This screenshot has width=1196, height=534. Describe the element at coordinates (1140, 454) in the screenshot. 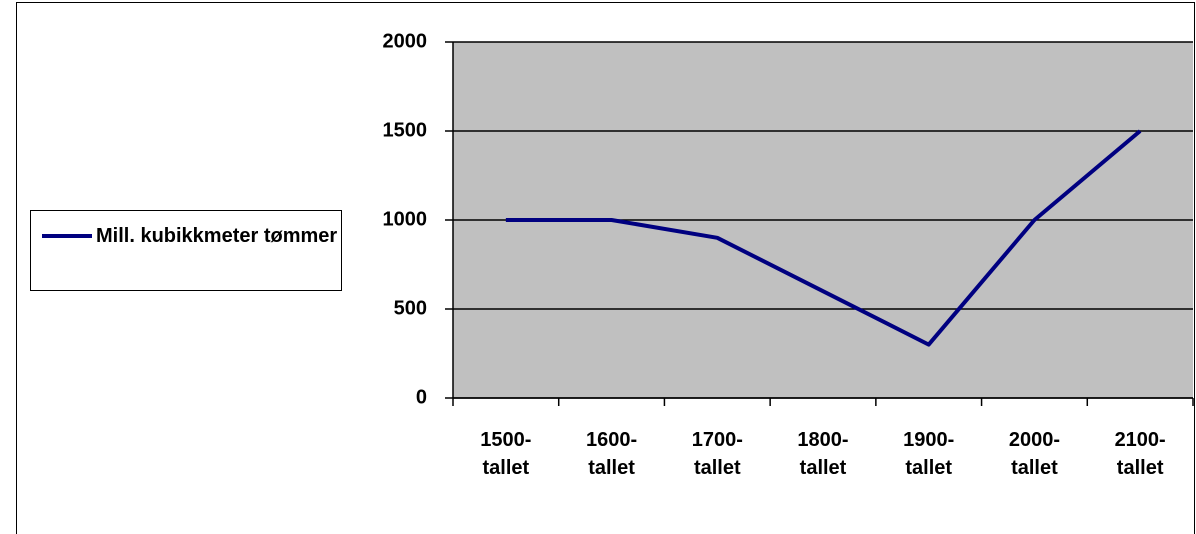

I see `x-tick-label: 2100-tallet` at that location.